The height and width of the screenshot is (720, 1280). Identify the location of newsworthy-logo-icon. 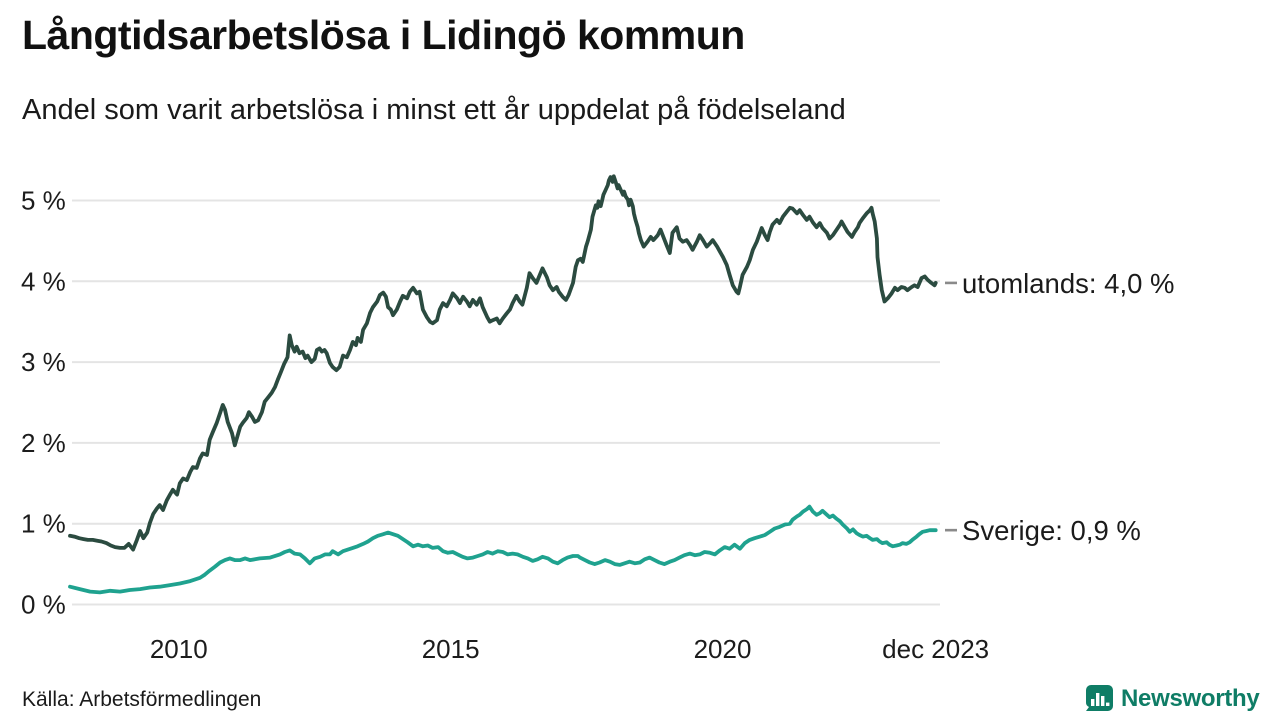
(1099, 698).